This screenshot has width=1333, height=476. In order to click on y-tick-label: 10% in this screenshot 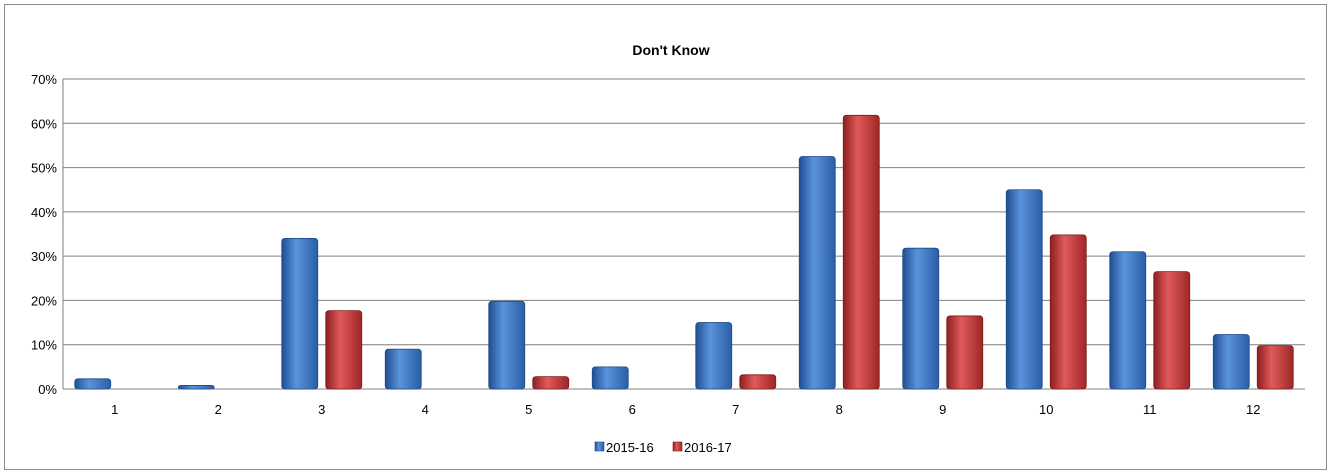, I will do `click(44, 345)`.